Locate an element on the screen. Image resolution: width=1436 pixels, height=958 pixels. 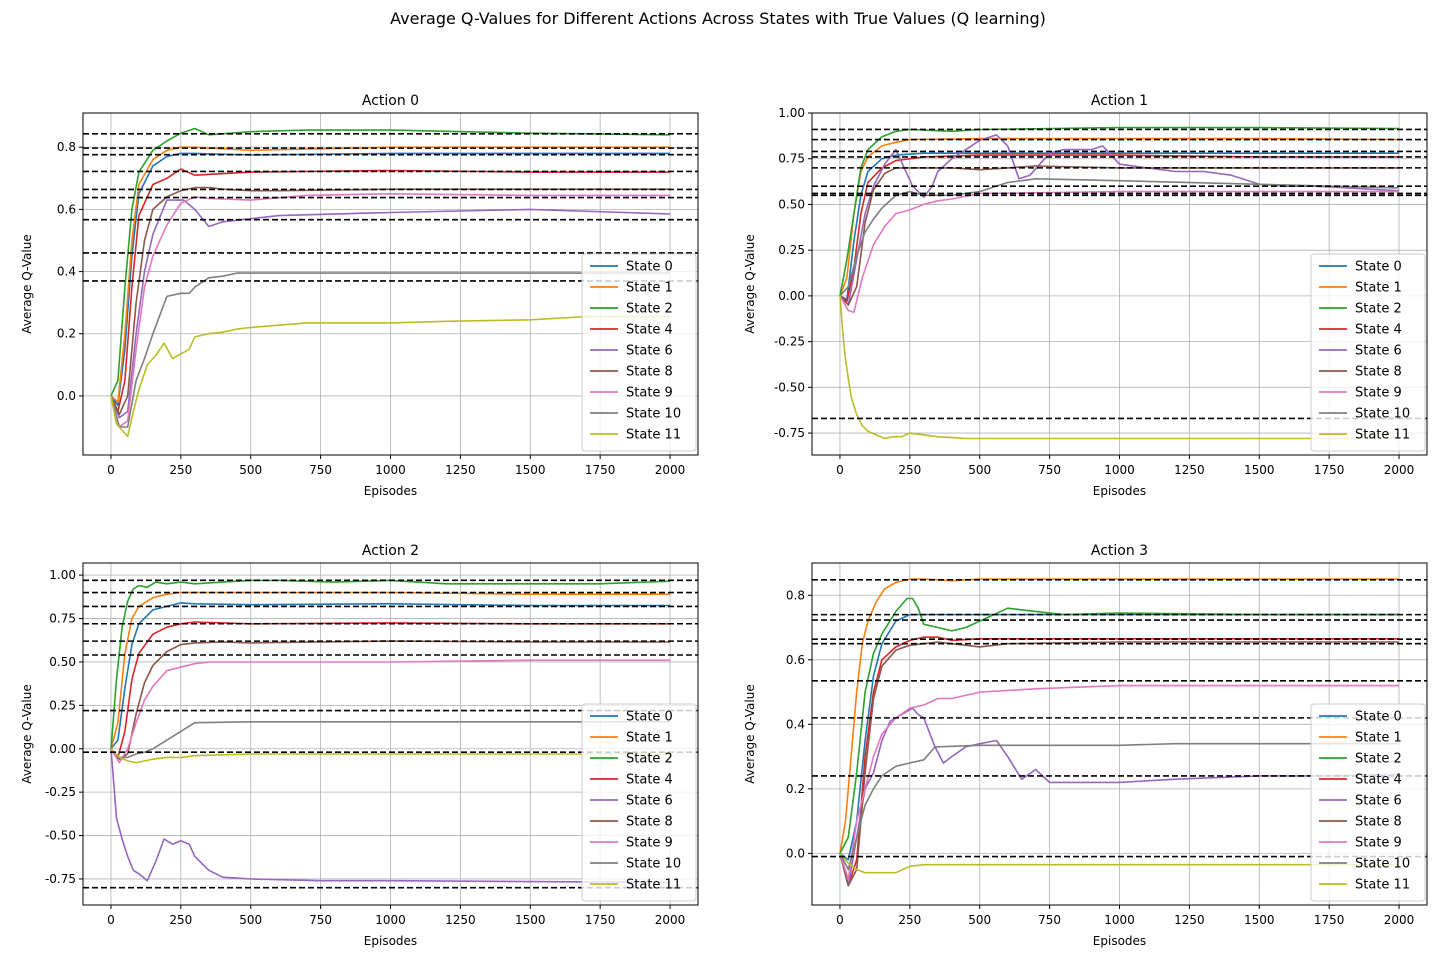
y-tick-label: 0.8 is located at coordinates (66, 147).